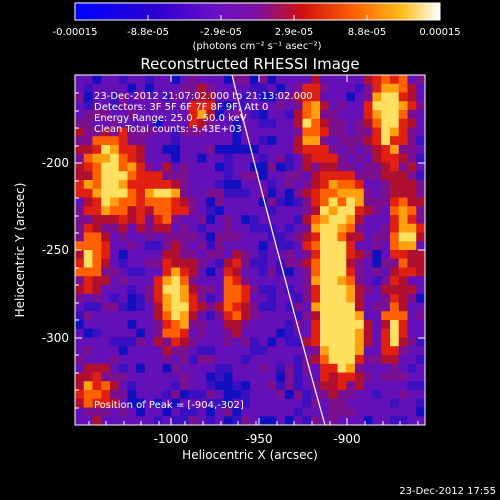 This screenshot has height=500, width=500. What do you see at coordinates (367, 32) in the screenshot?
I see `colorbar-tick-label: 8.8e-05` at bounding box center [367, 32].